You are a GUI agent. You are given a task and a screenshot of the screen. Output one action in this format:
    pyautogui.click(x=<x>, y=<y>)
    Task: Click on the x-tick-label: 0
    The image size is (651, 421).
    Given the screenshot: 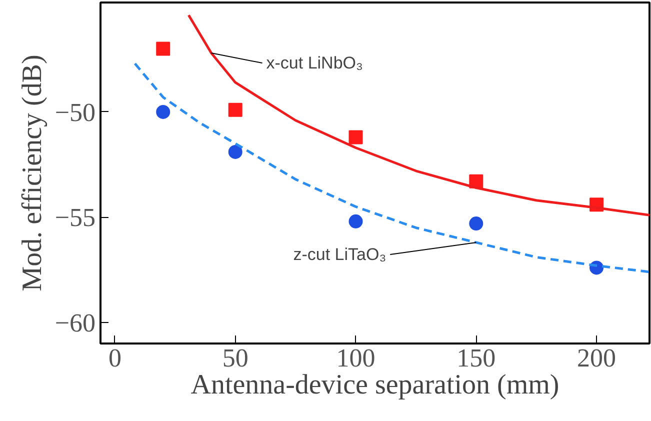 What is the action you would take?
    pyautogui.click(x=115, y=358)
    